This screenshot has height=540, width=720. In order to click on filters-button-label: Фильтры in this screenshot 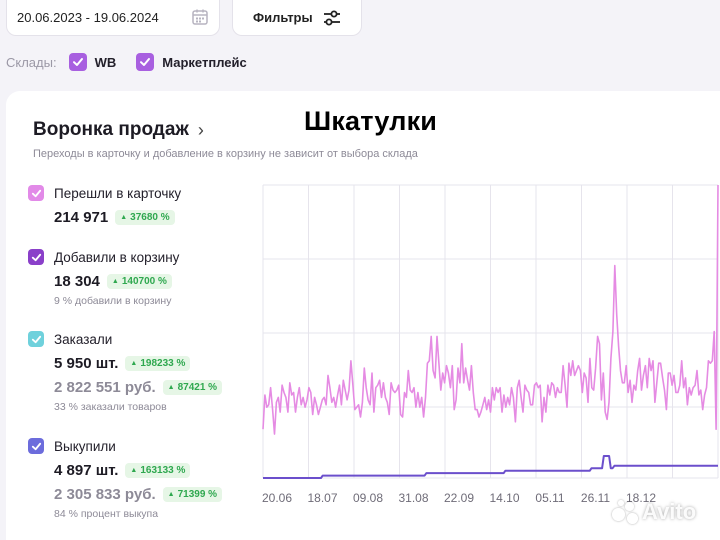, I will do `click(283, 17)`.